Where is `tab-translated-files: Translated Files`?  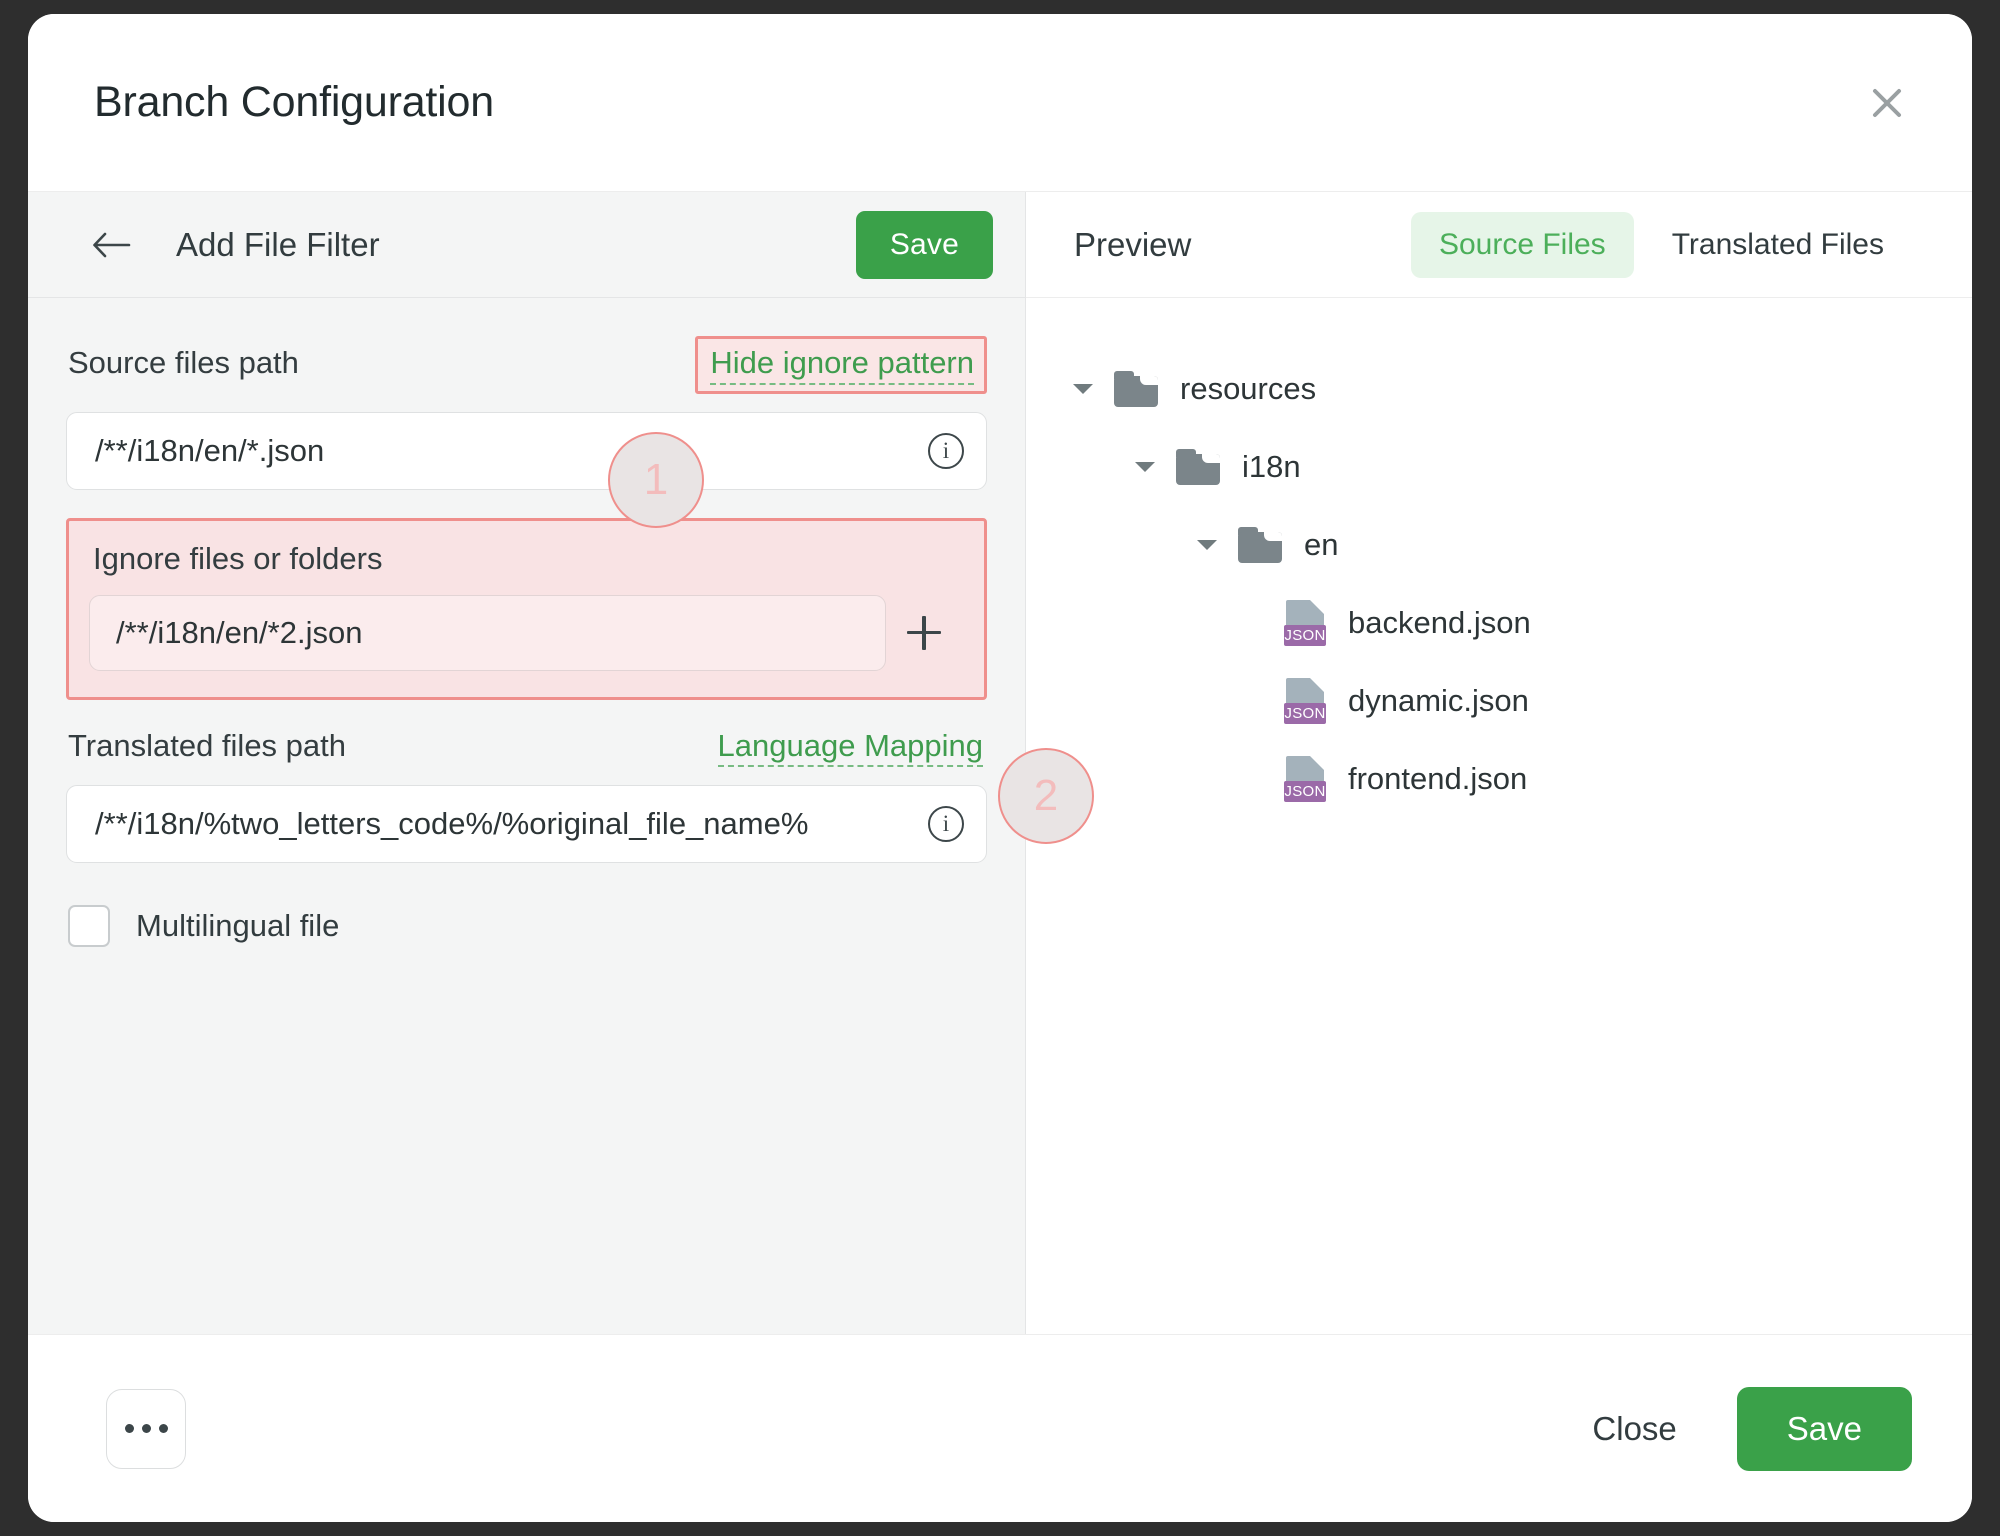 tab-translated-files: Translated Files is located at coordinates (1777, 244).